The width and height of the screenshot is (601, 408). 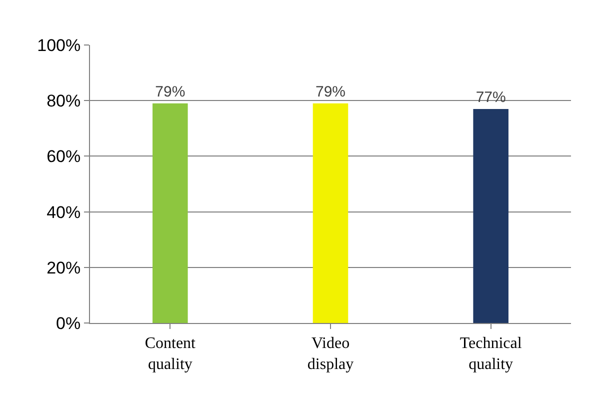 What do you see at coordinates (63, 101) in the screenshot?
I see `y-tick-label: 80%` at bounding box center [63, 101].